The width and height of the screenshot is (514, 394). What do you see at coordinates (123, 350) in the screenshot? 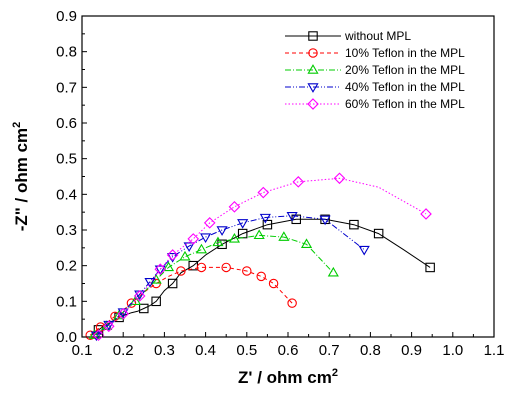
I see `x-tick-label: 0.2` at bounding box center [123, 350].